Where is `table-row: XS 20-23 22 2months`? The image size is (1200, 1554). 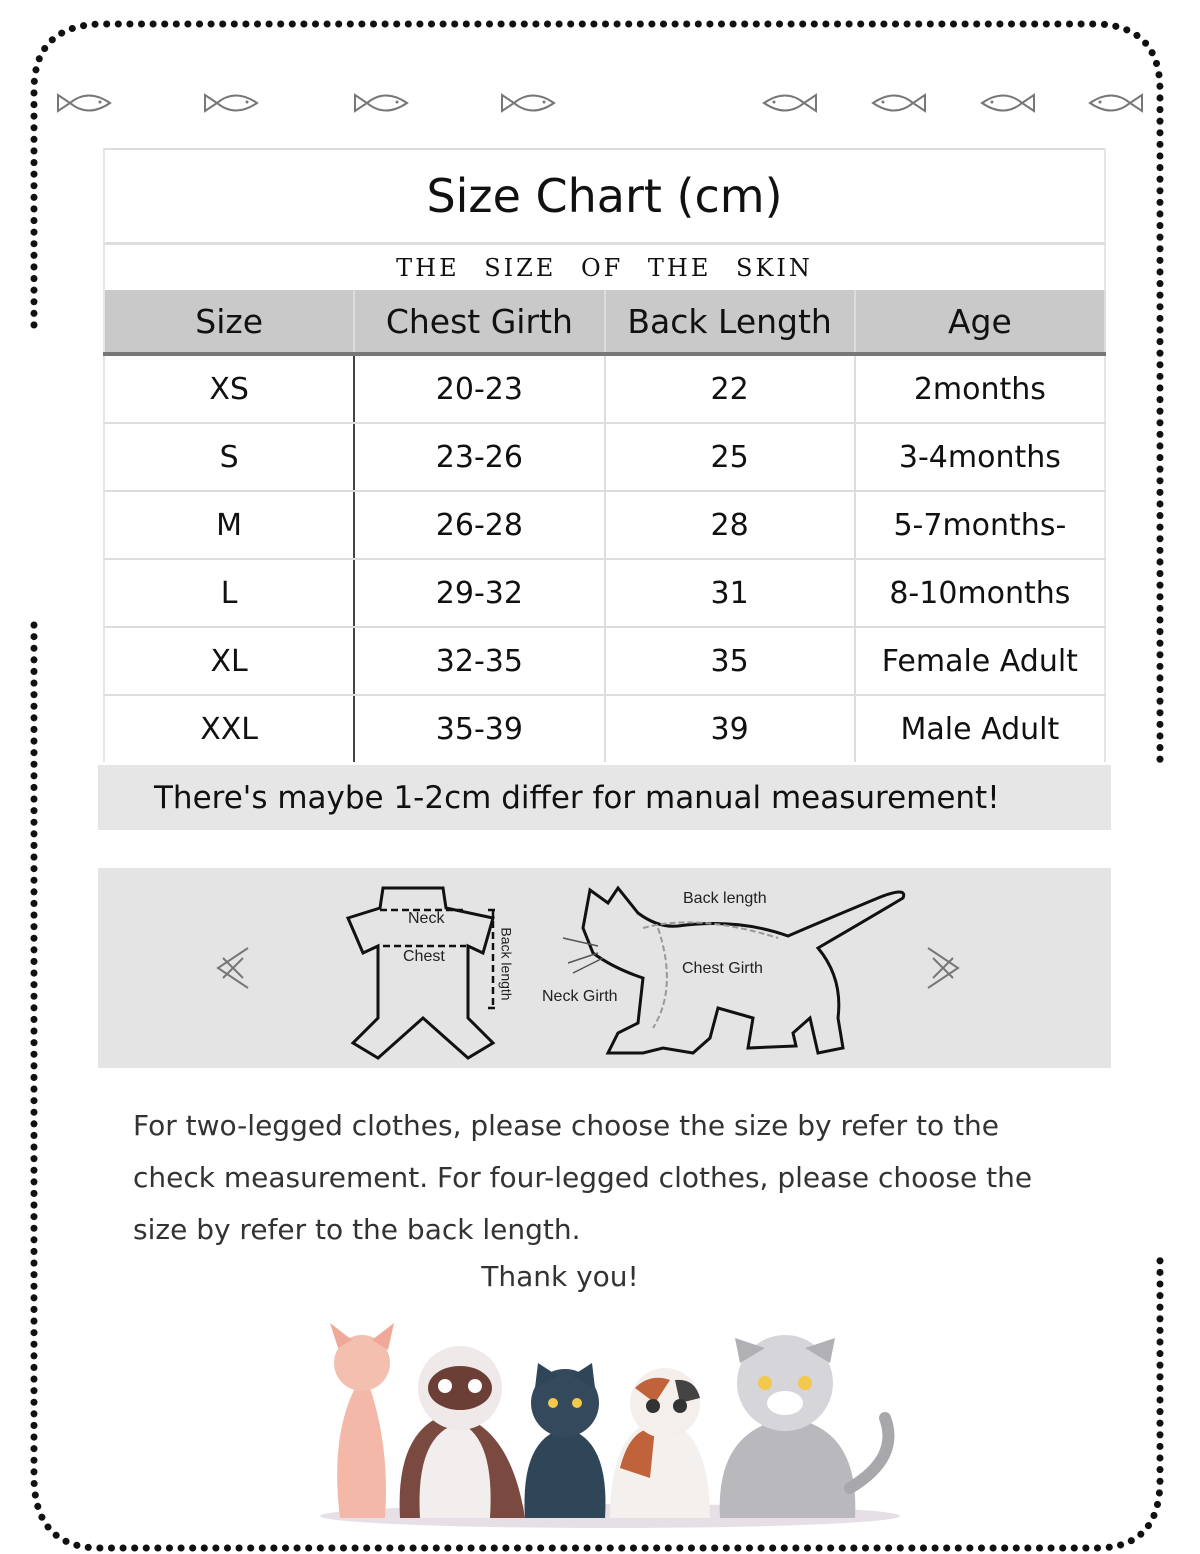
table-row: XS 20-23 22 2months is located at coordinates (604, 390).